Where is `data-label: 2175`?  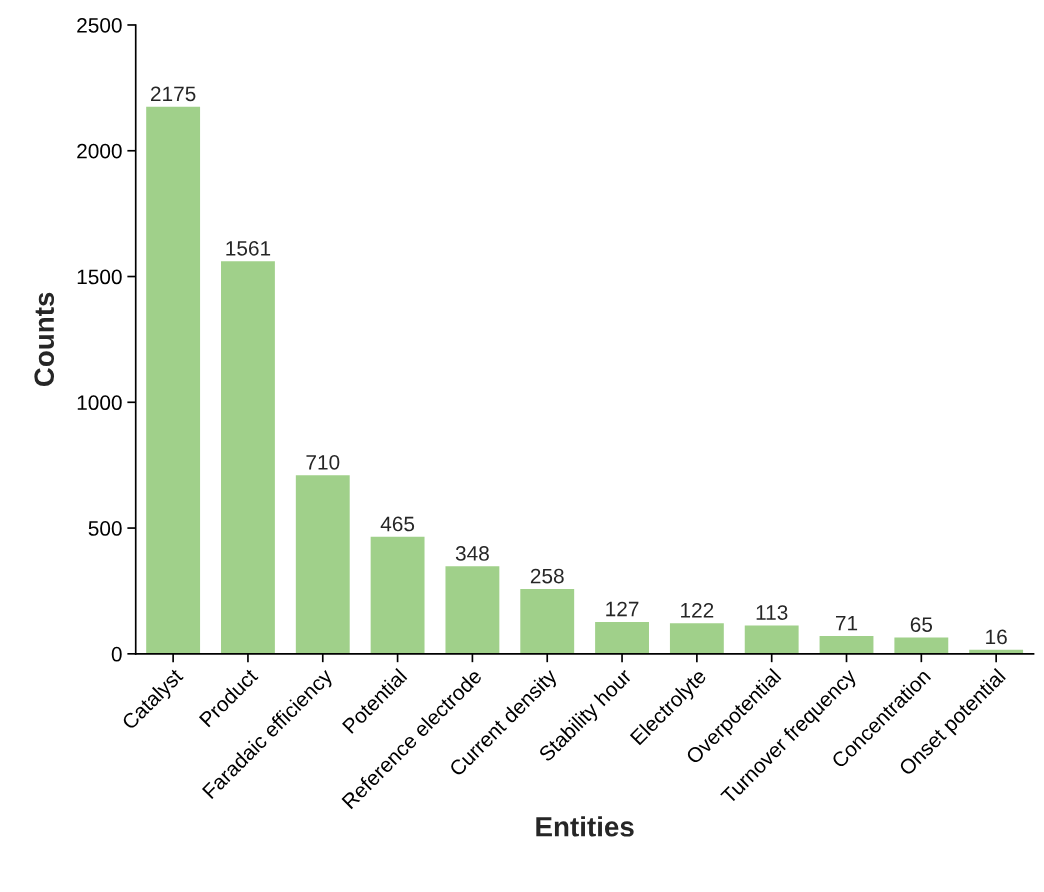
data-label: 2175 is located at coordinates (173, 94).